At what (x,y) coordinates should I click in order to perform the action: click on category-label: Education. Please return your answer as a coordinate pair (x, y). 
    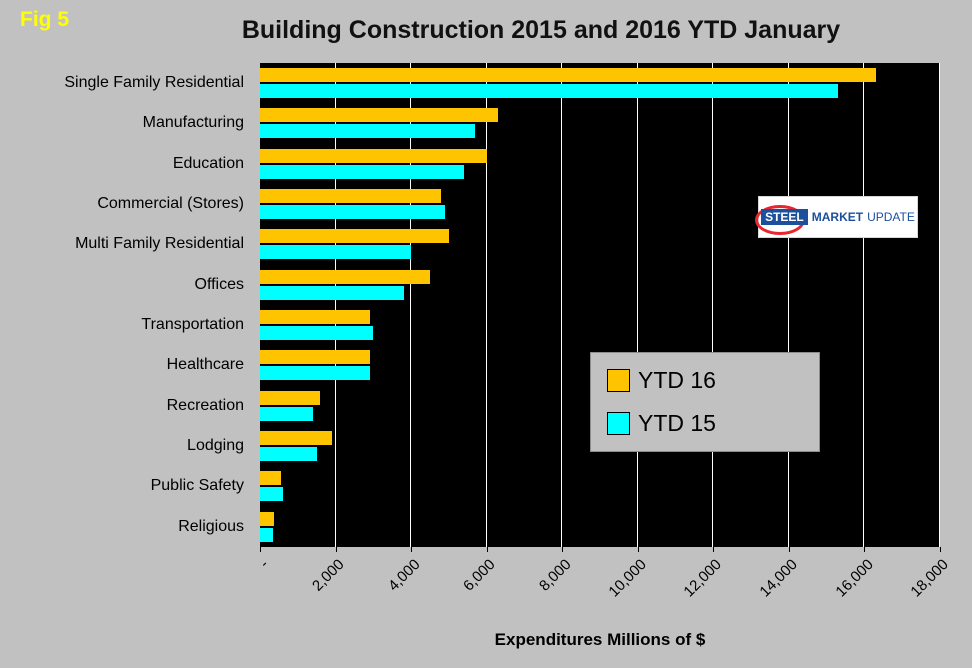
    Looking at the image, I should click on (208, 163).